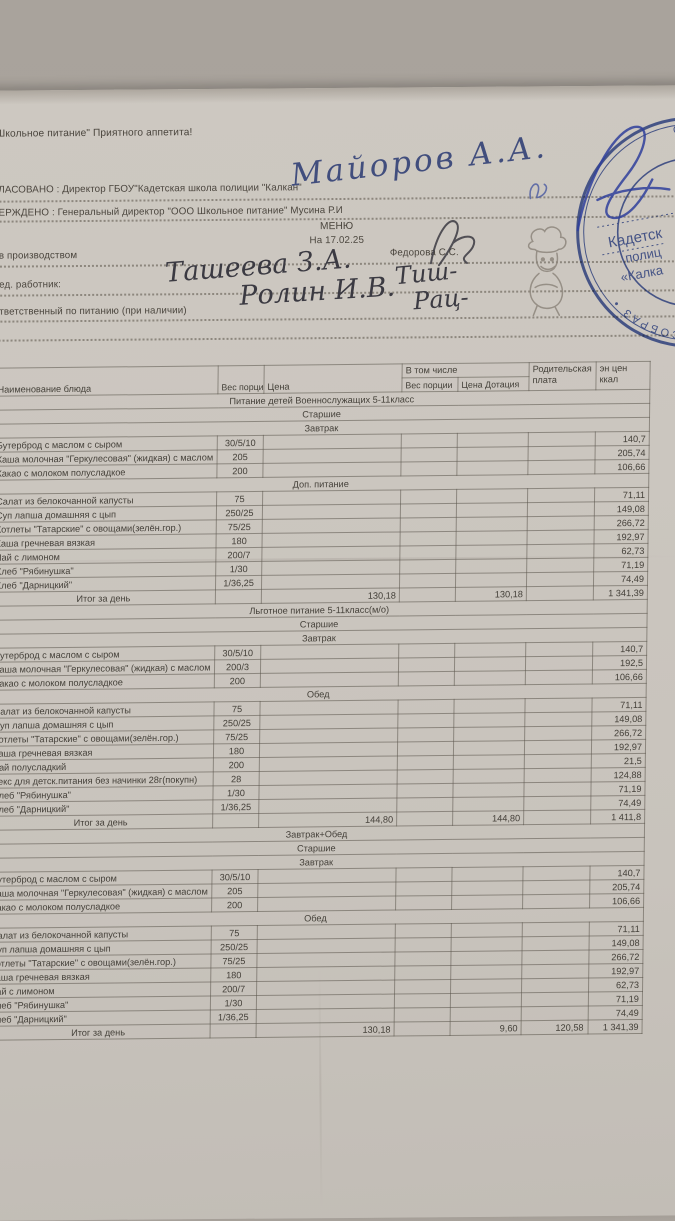 The image size is (675, 1221). Describe the element at coordinates (621, 522) in the screenshot. I see `dish-kcal: 266,72` at that location.